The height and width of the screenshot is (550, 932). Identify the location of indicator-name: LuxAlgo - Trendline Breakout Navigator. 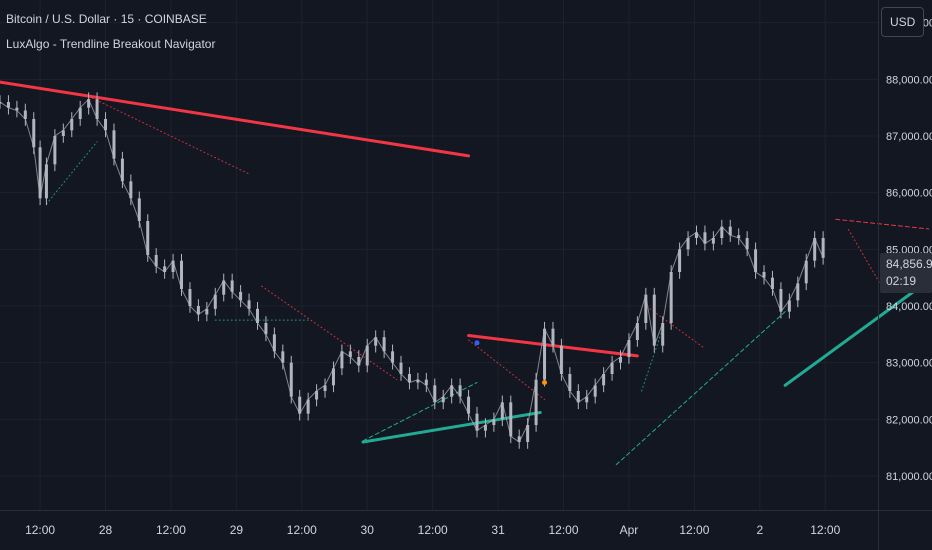
(111, 44).